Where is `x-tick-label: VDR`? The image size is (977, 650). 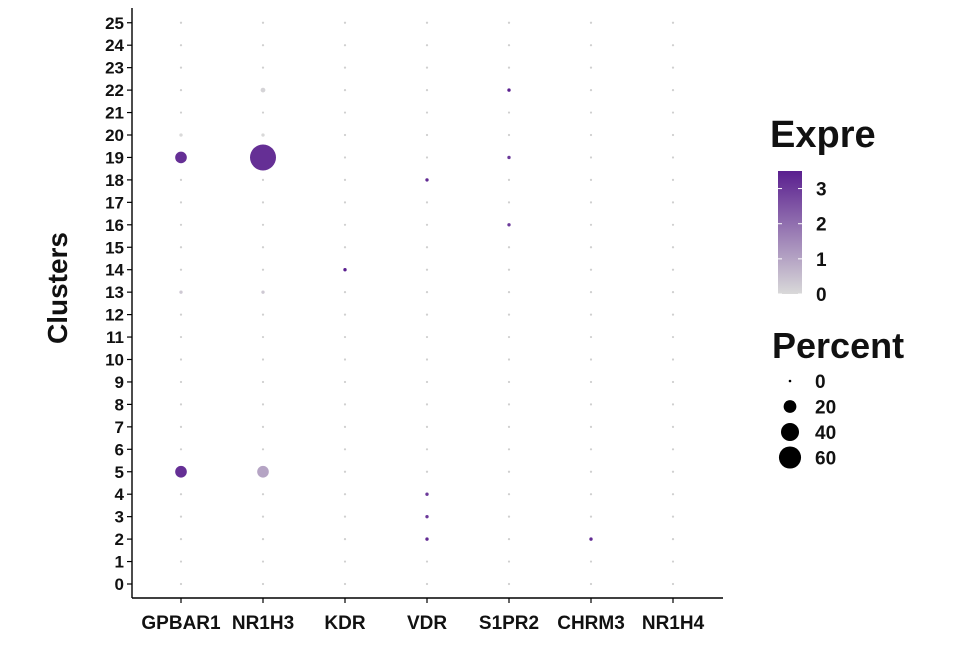 x-tick-label: VDR is located at coordinates (427, 623).